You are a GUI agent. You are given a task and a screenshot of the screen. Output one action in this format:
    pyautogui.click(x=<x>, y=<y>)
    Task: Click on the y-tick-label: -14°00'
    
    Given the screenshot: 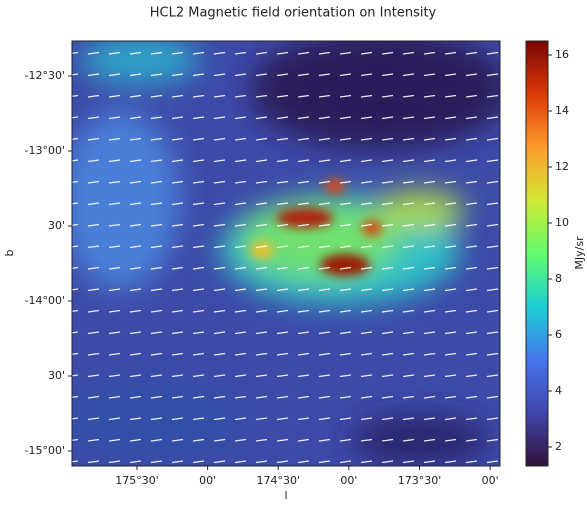 What is the action you would take?
    pyautogui.click(x=45, y=300)
    